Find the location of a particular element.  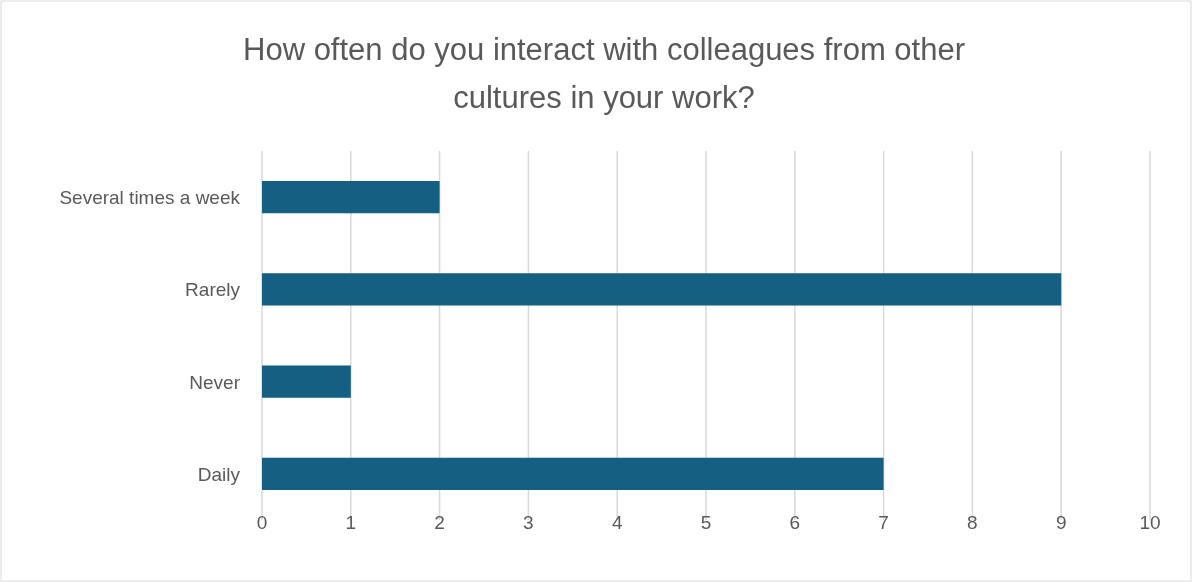

y-tick-label: Never is located at coordinates (215, 382).